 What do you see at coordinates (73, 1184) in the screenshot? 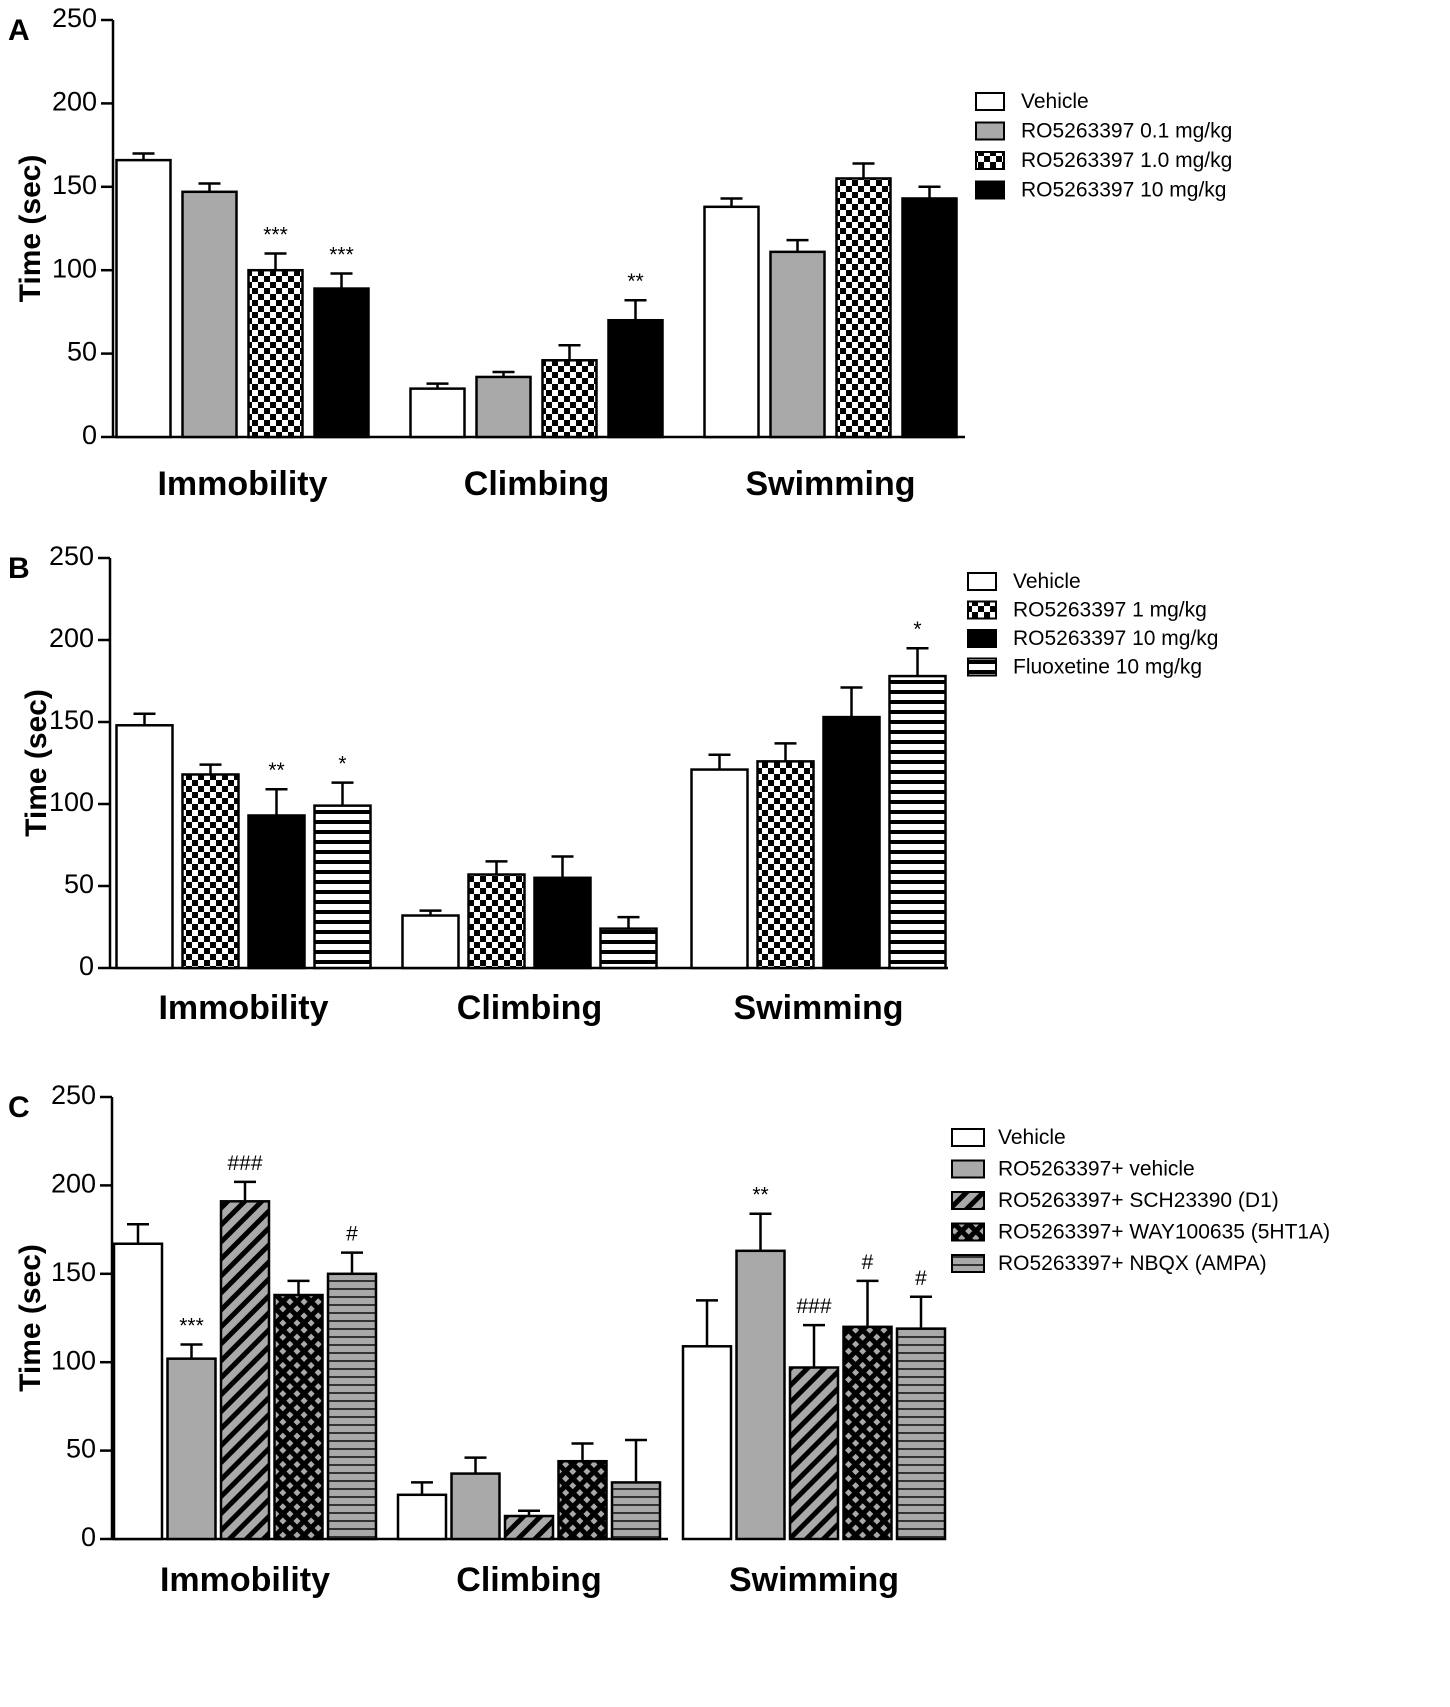
I see `panel-c-y-tick-label: 200` at bounding box center [73, 1184].